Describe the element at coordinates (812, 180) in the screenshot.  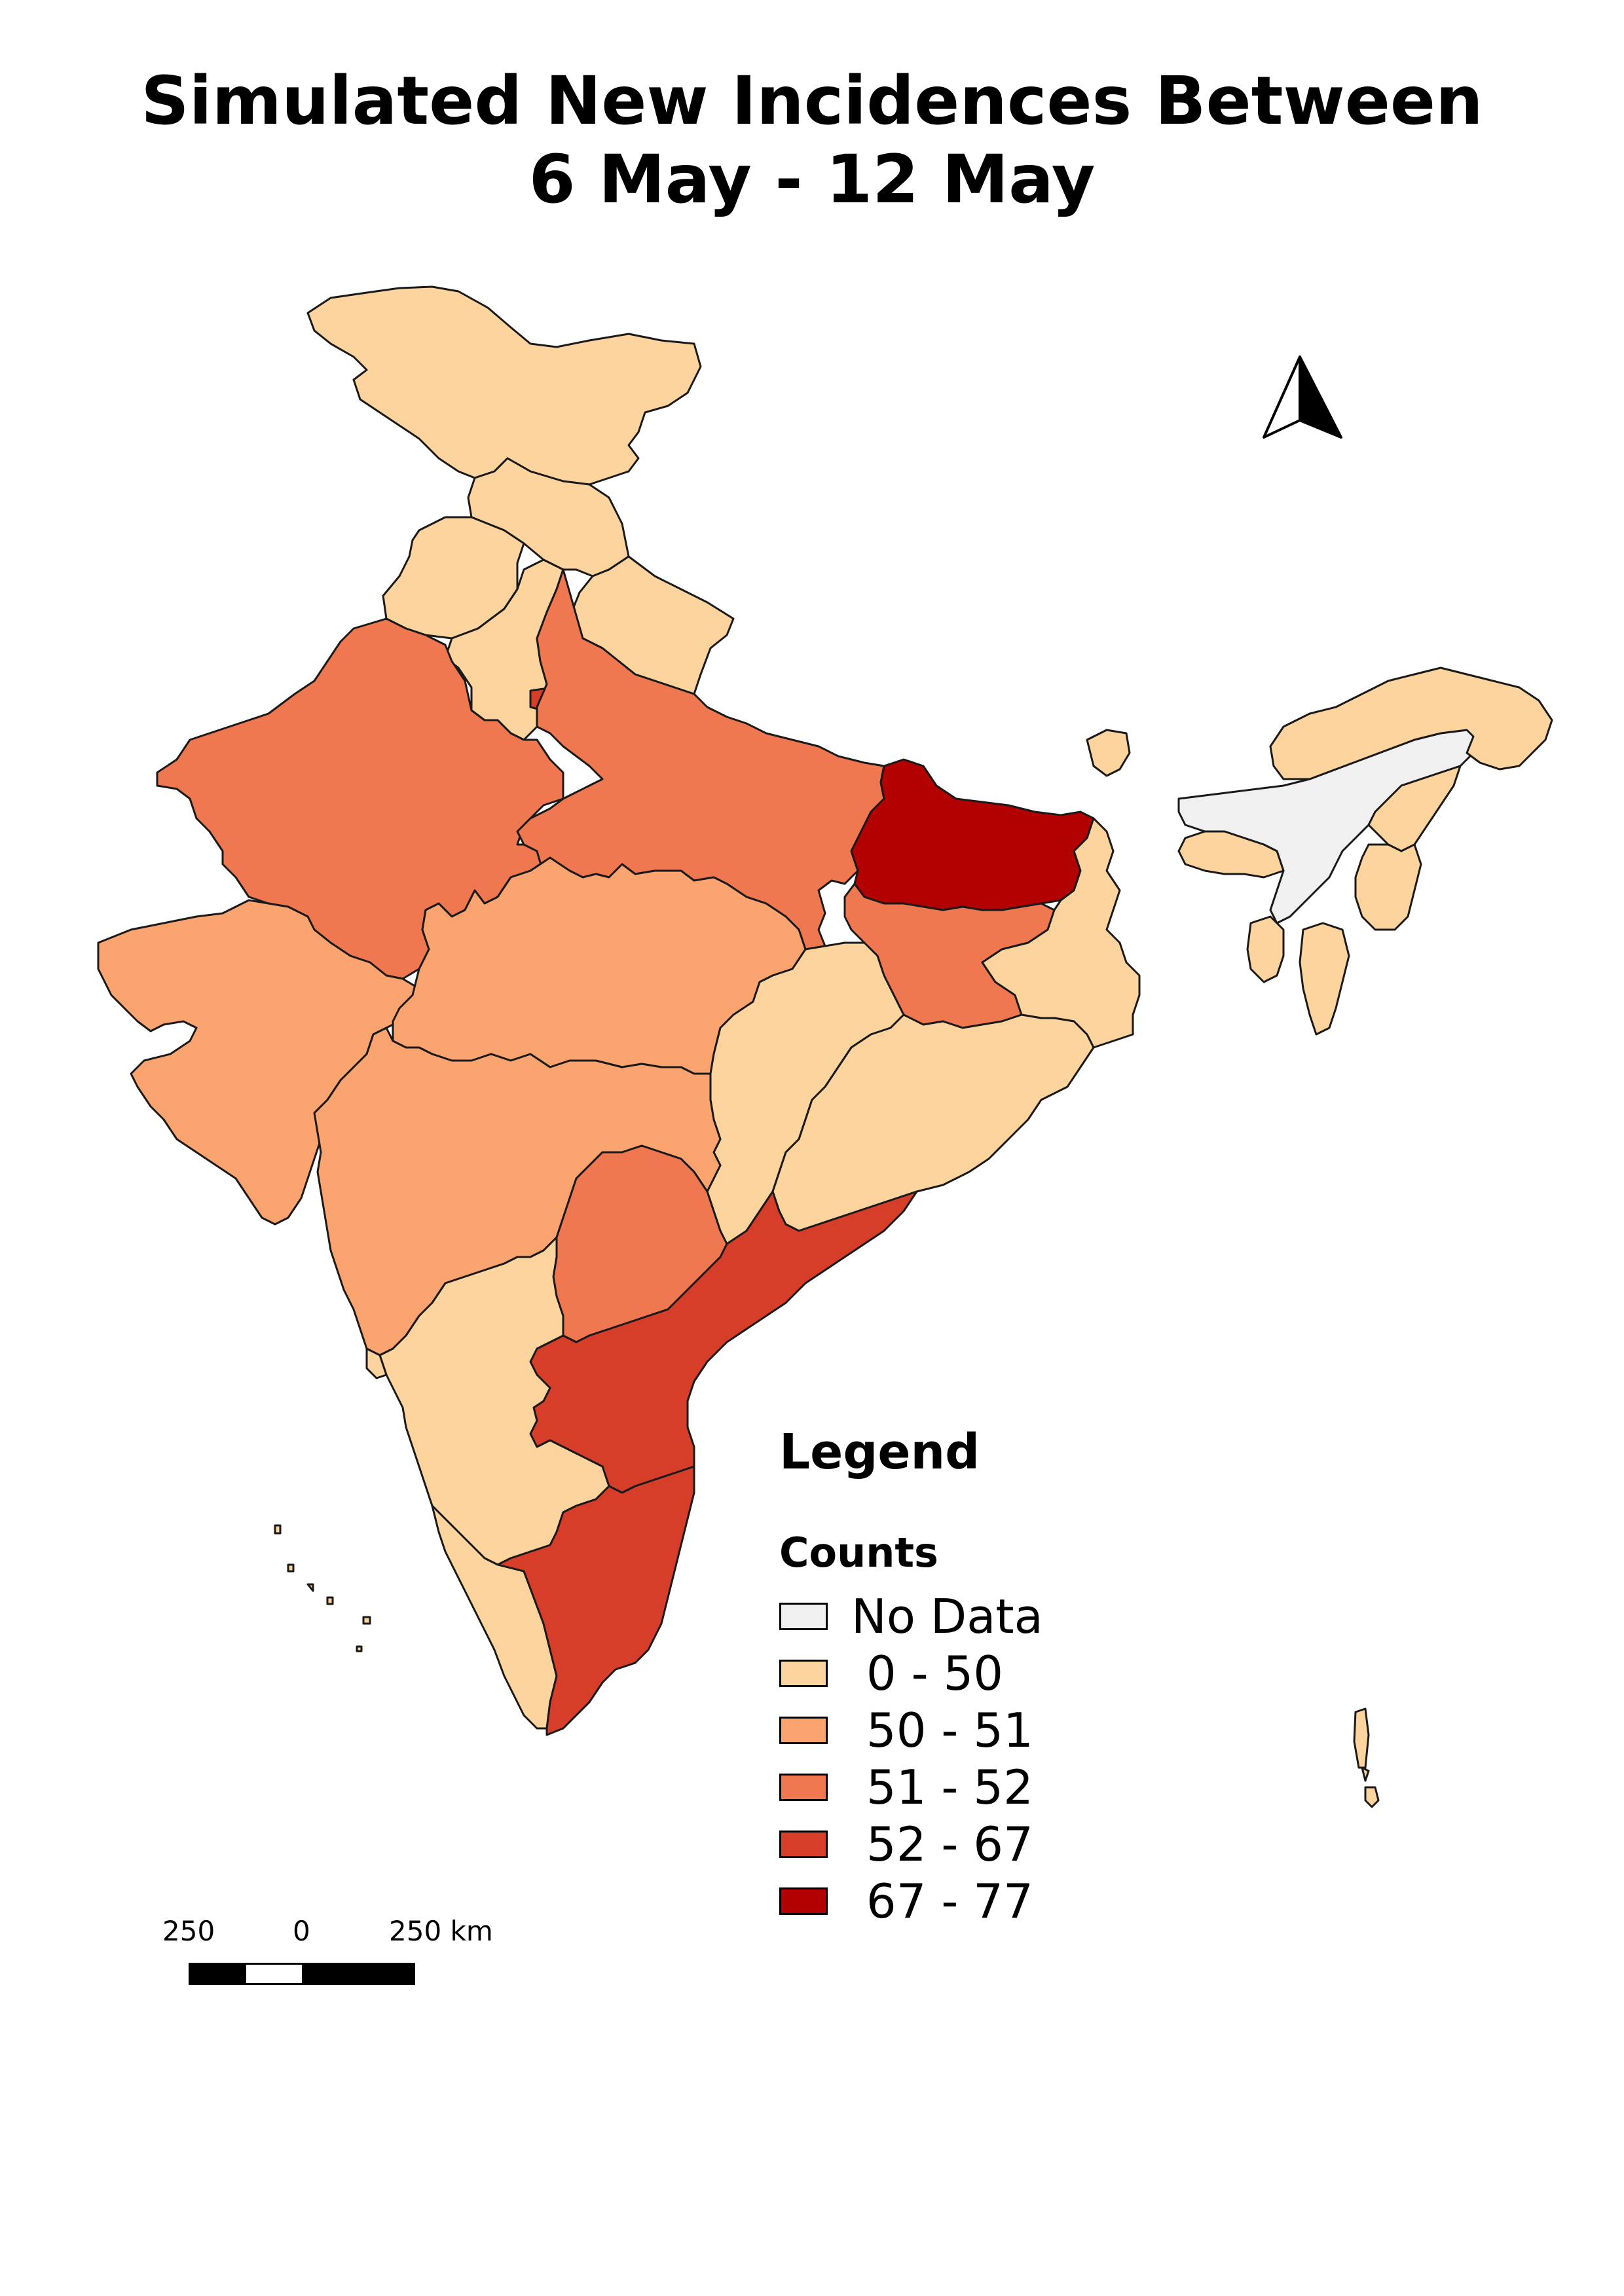
I see `title-line-2: 6 May - 12 May` at that location.